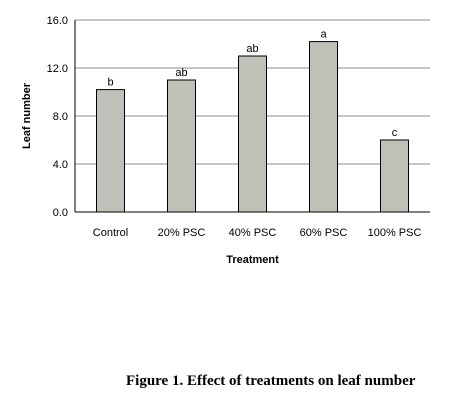  I want to click on x-tick-label: 20% PSC, so click(182, 233).